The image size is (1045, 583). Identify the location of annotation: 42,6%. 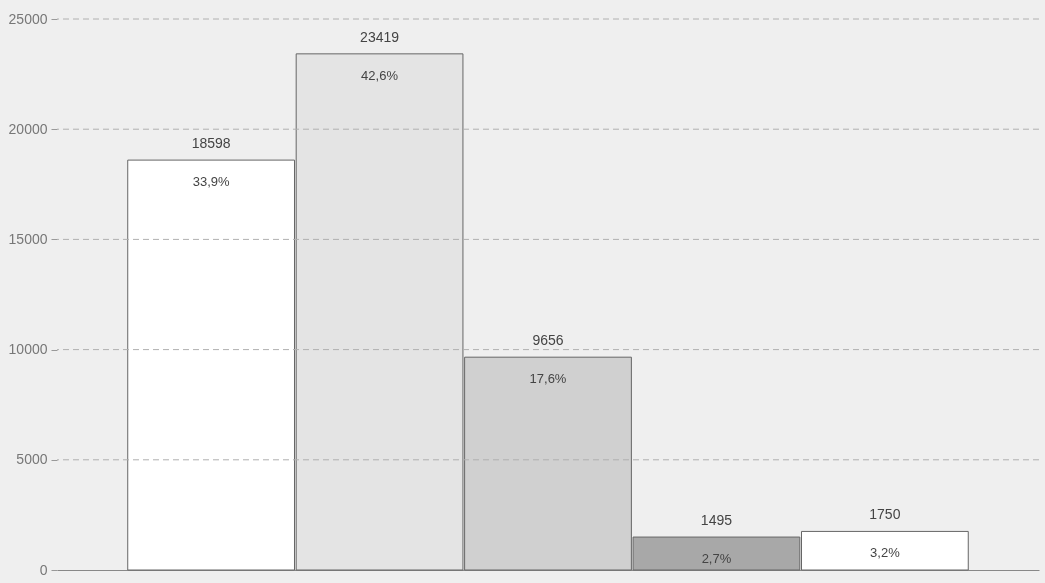
(380, 75).